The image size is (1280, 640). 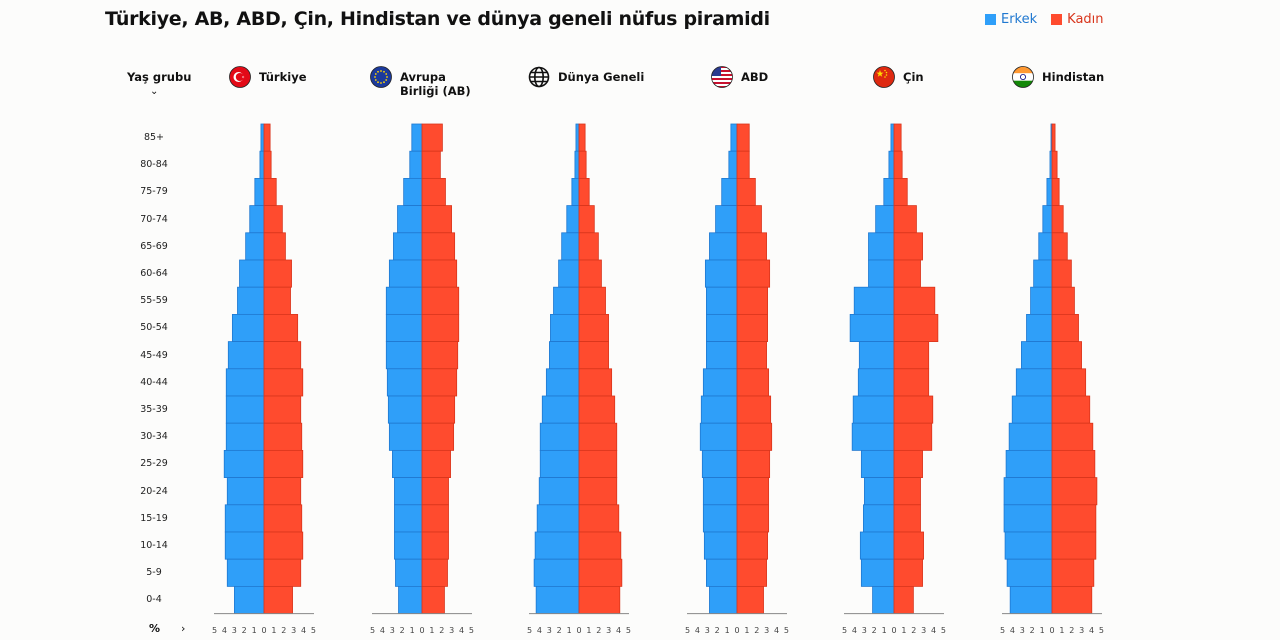 What do you see at coordinates (159, 77) in the screenshot?
I see `age-group-header: Yaş grubu` at bounding box center [159, 77].